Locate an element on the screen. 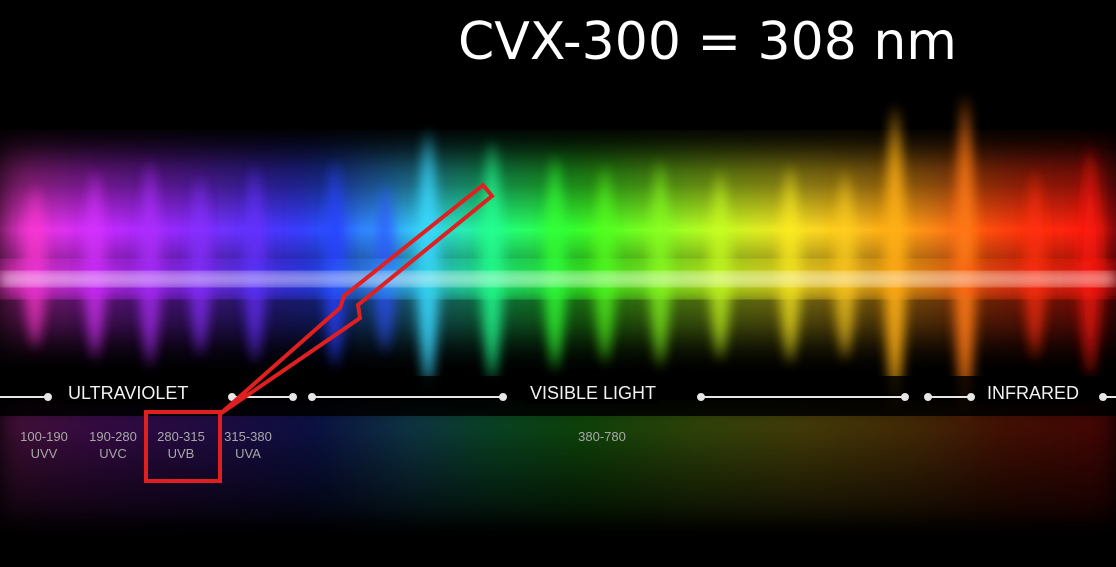 This screenshot has width=1116, height=567. range-uvv-nm: 100-190 is located at coordinates (44, 436).